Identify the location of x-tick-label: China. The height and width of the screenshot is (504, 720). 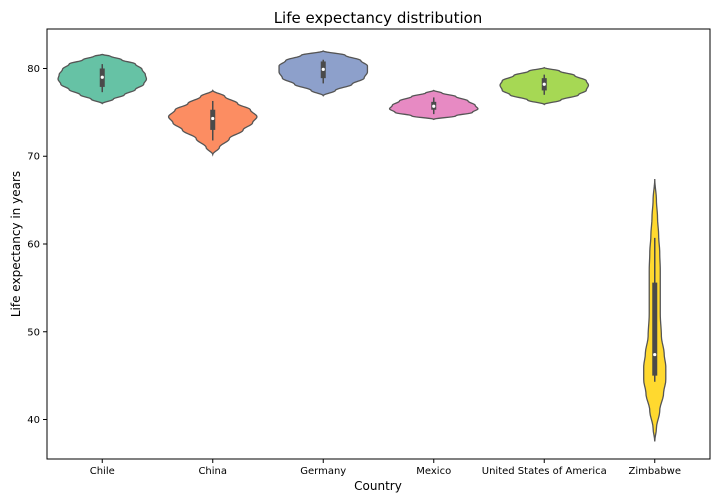
(212, 471).